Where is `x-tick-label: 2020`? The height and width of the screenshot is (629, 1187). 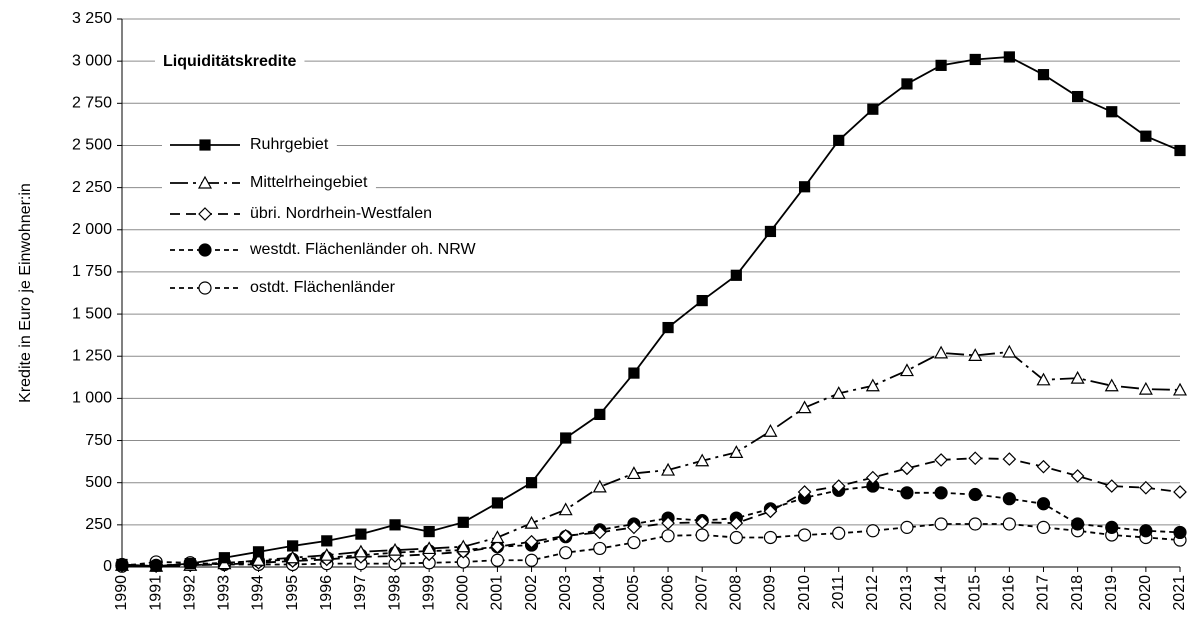
x-tick-label: 2020 is located at coordinates (1145, 593).